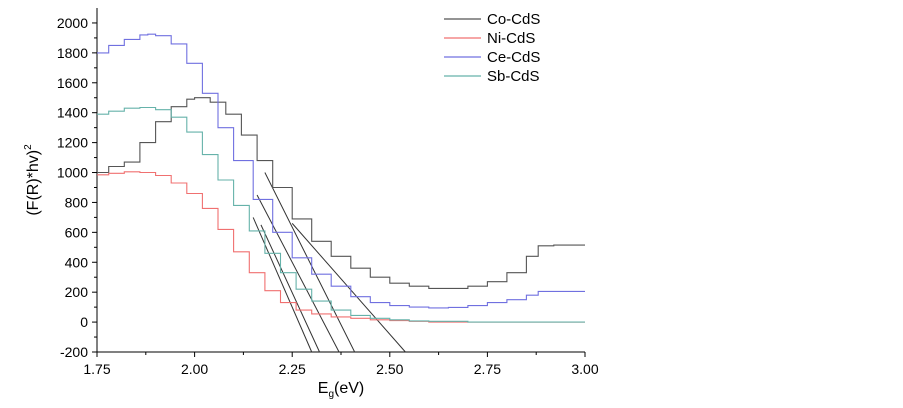 The height and width of the screenshot is (408, 903). I want to click on x-tick-label: 2.25, so click(292, 369).